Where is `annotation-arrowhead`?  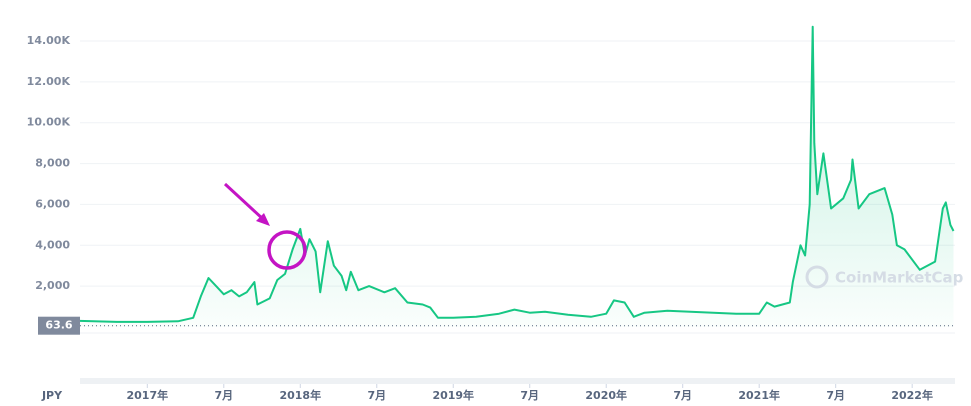 annotation-arrowhead is located at coordinates (263, 219).